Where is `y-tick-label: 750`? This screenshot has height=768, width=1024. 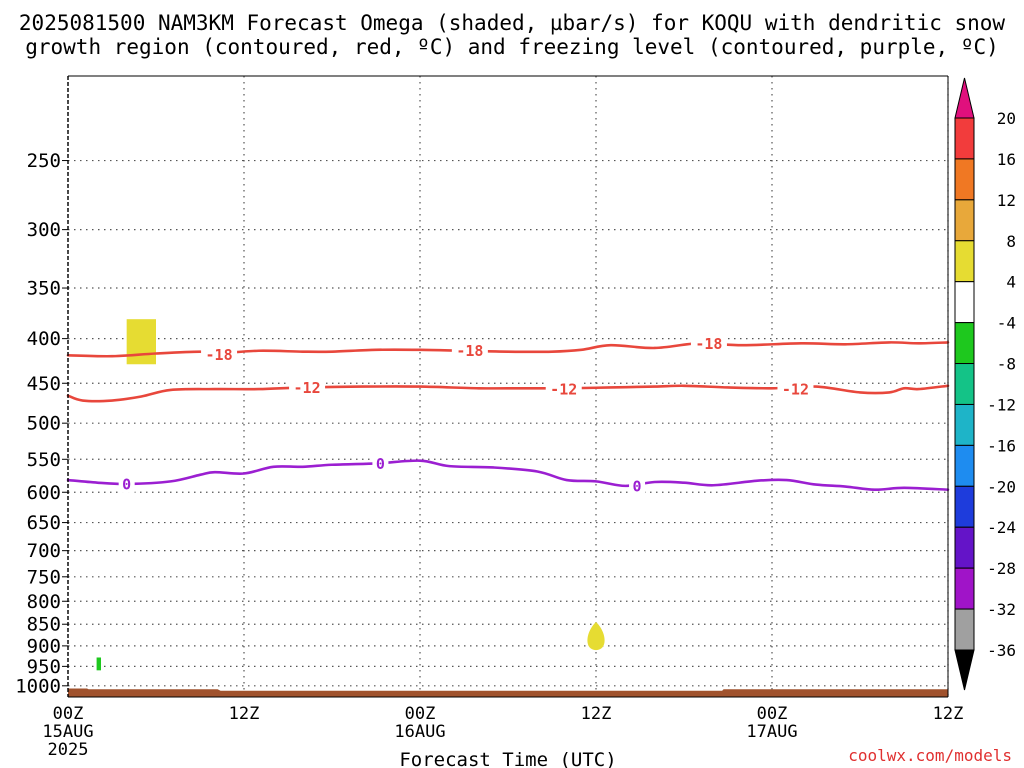
y-tick-label: 750 is located at coordinates (44, 577).